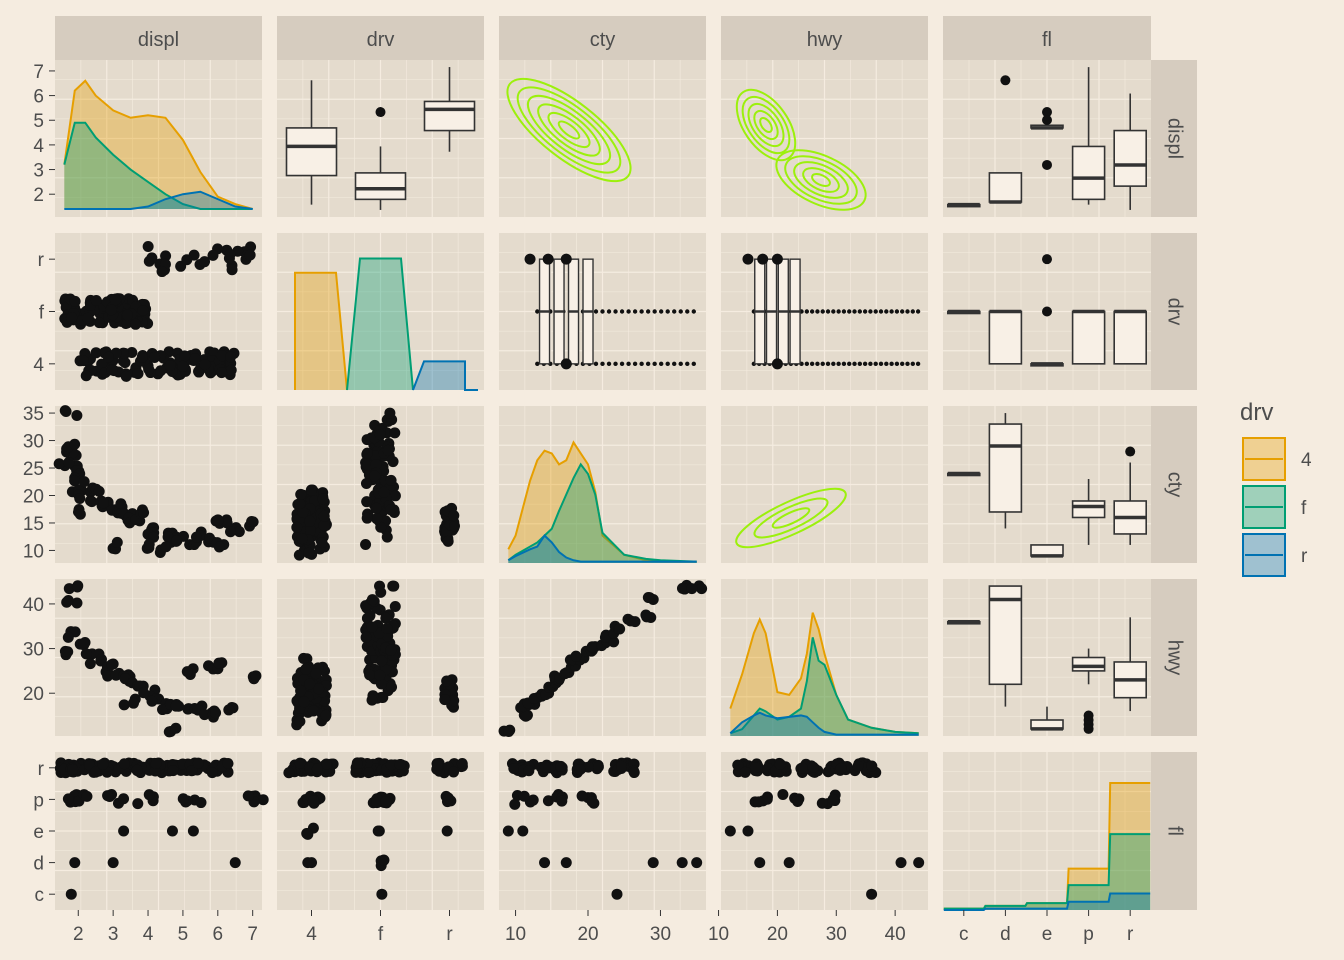 Image resolution: width=1344 pixels, height=960 pixels. What do you see at coordinates (1047, 484) in the screenshot?
I see `panel-cty-fl` at bounding box center [1047, 484].